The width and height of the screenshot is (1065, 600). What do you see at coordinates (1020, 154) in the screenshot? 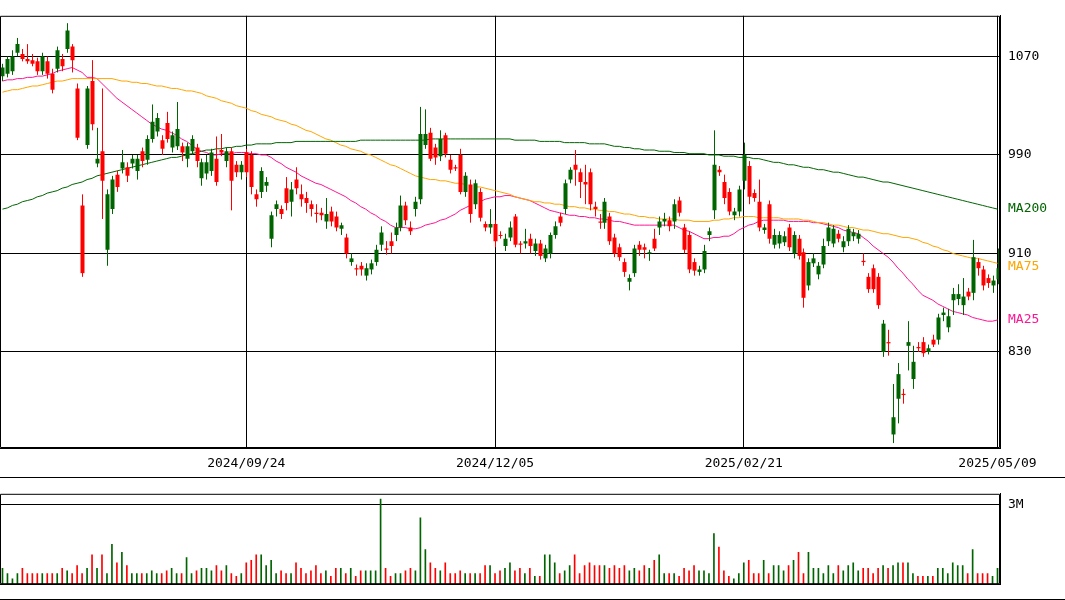
I see `y-tick-label: 990` at bounding box center [1020, 154].